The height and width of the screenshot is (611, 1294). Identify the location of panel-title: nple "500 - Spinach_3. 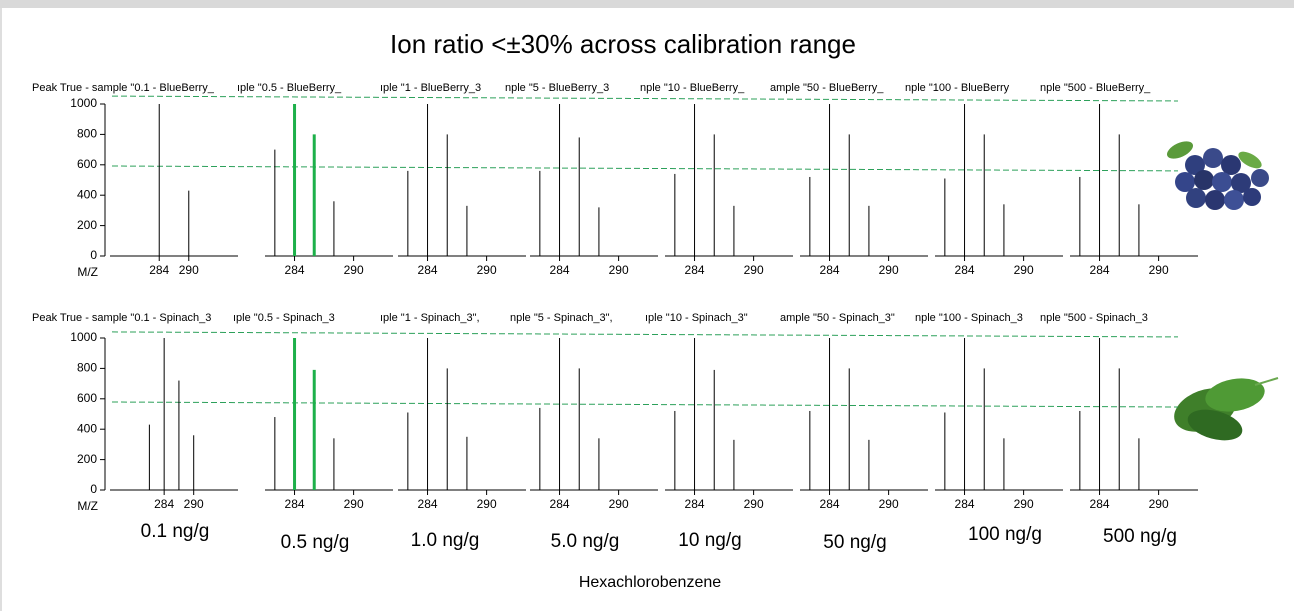
(1094, 318).